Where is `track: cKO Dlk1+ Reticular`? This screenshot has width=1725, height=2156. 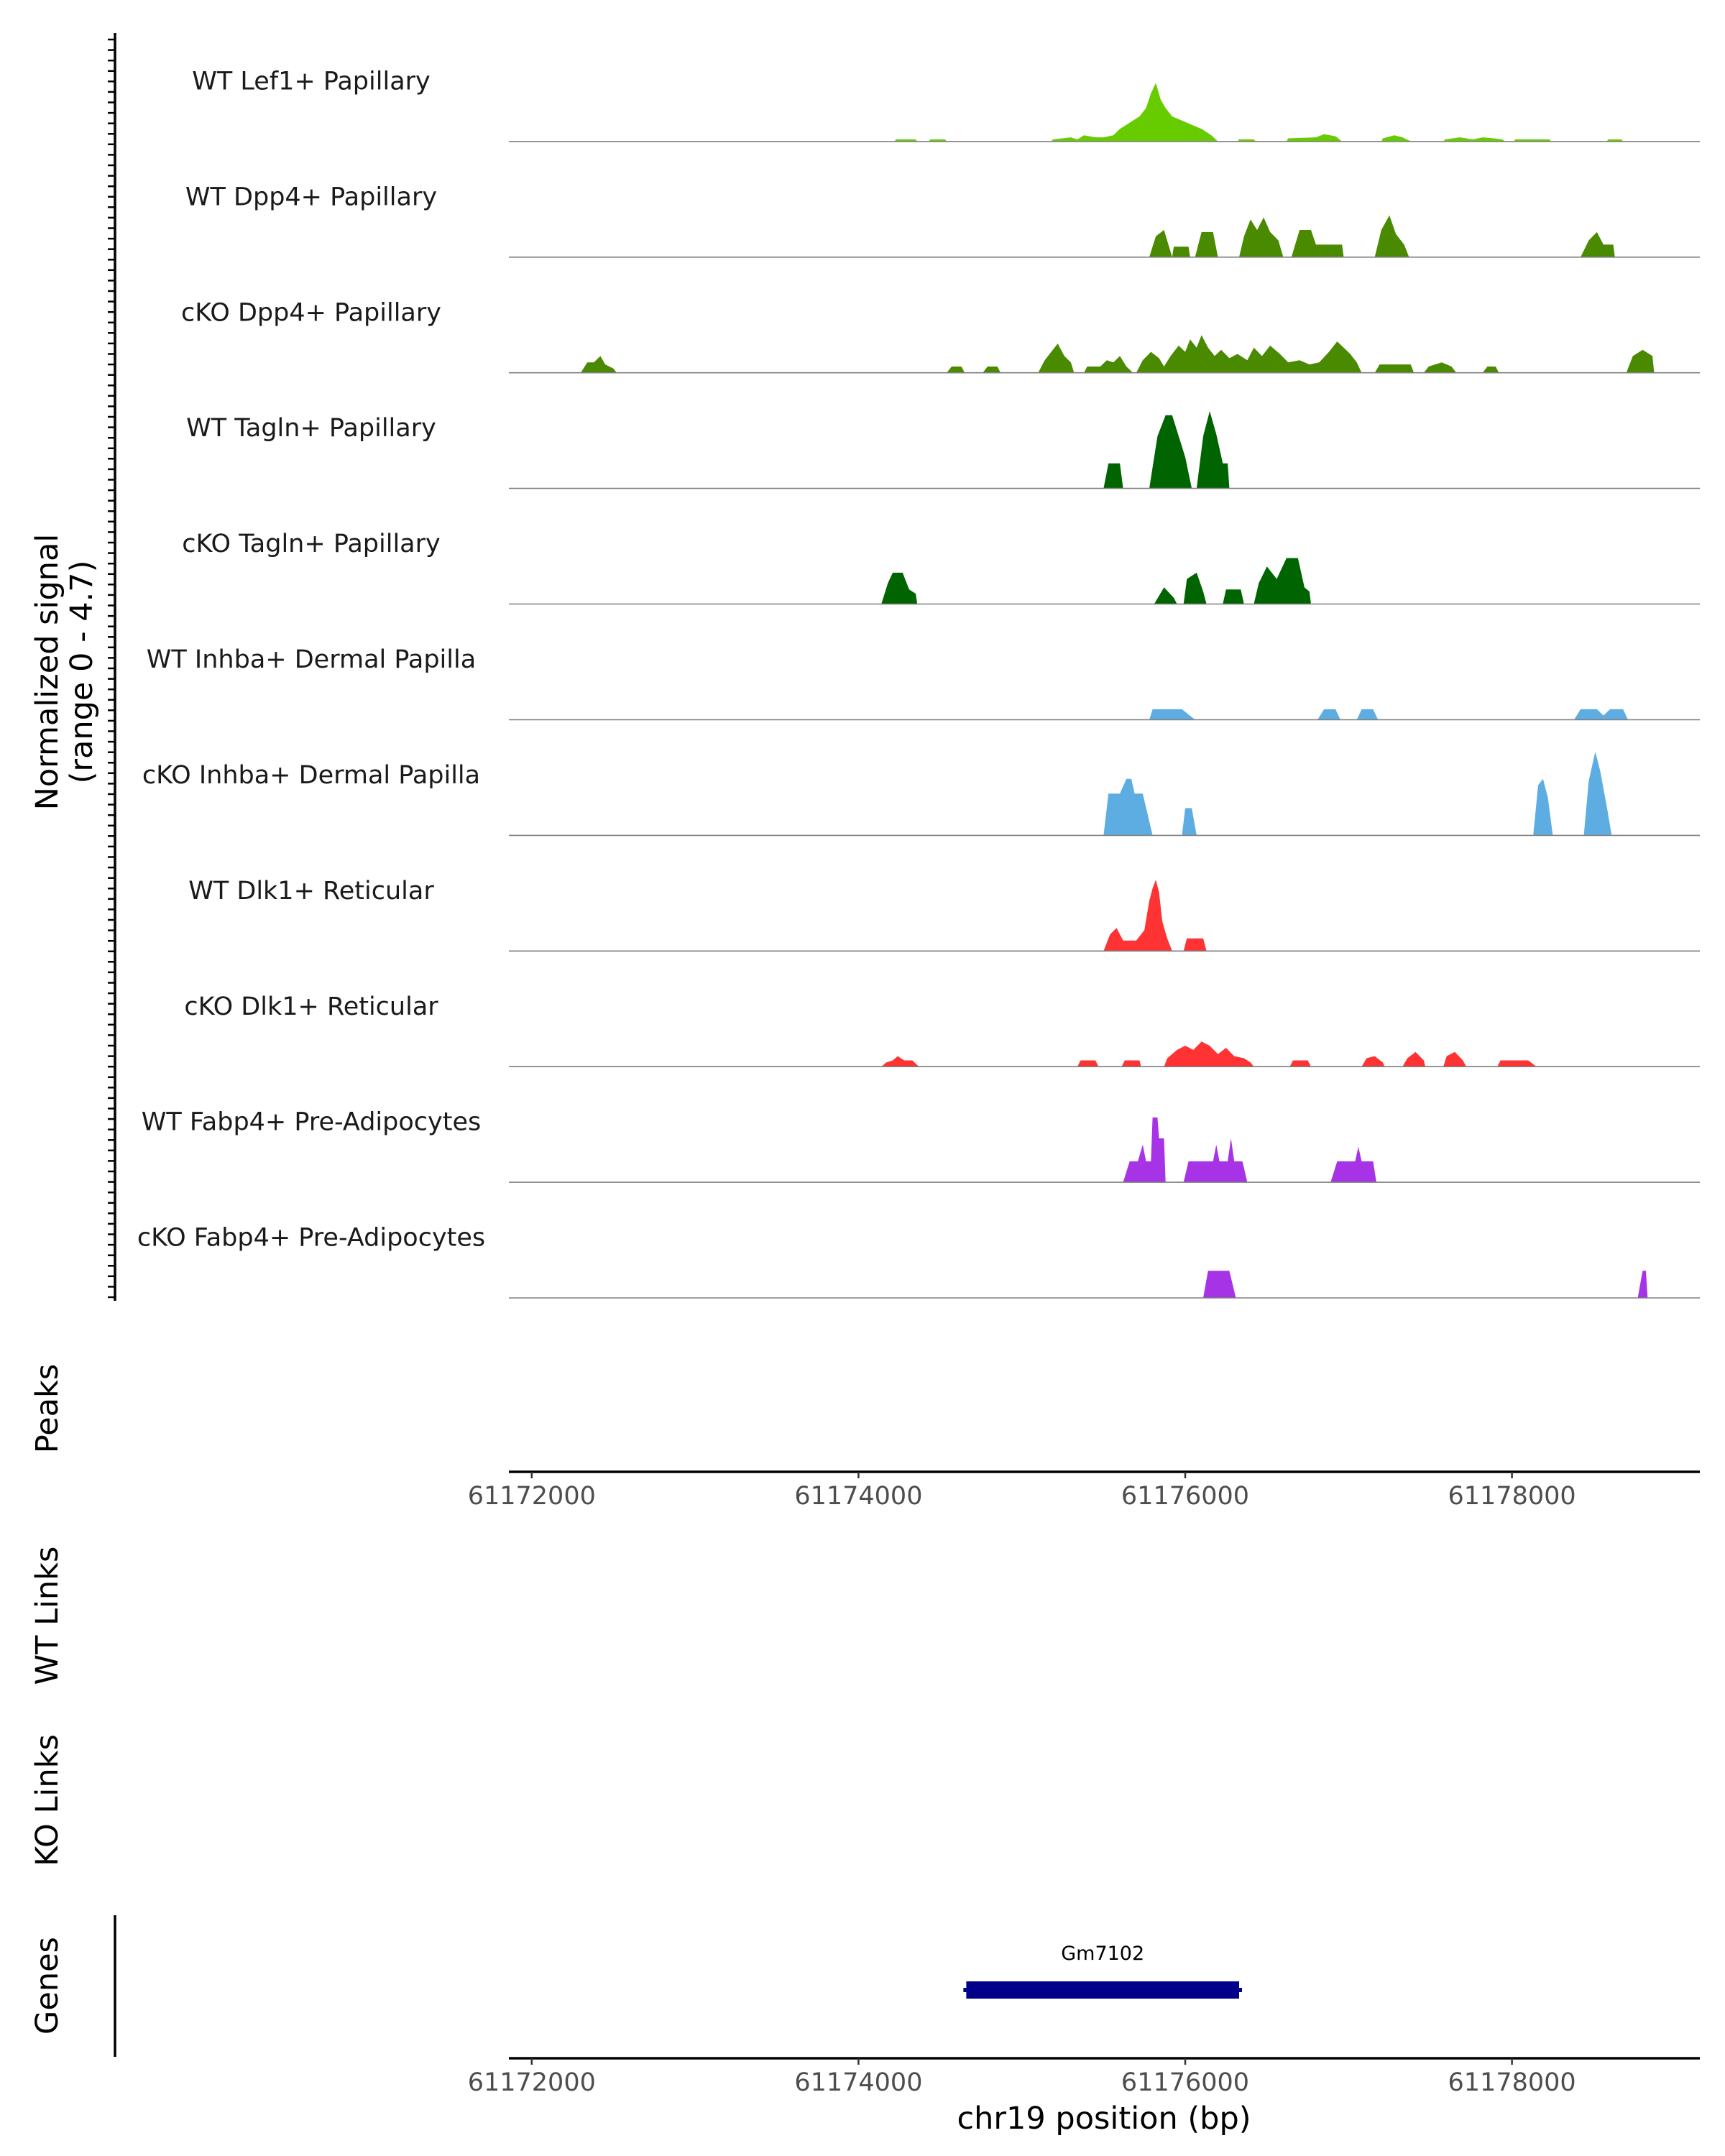
track: cKO Dlk1+ Reticular is located at coordinates (942, 1029).